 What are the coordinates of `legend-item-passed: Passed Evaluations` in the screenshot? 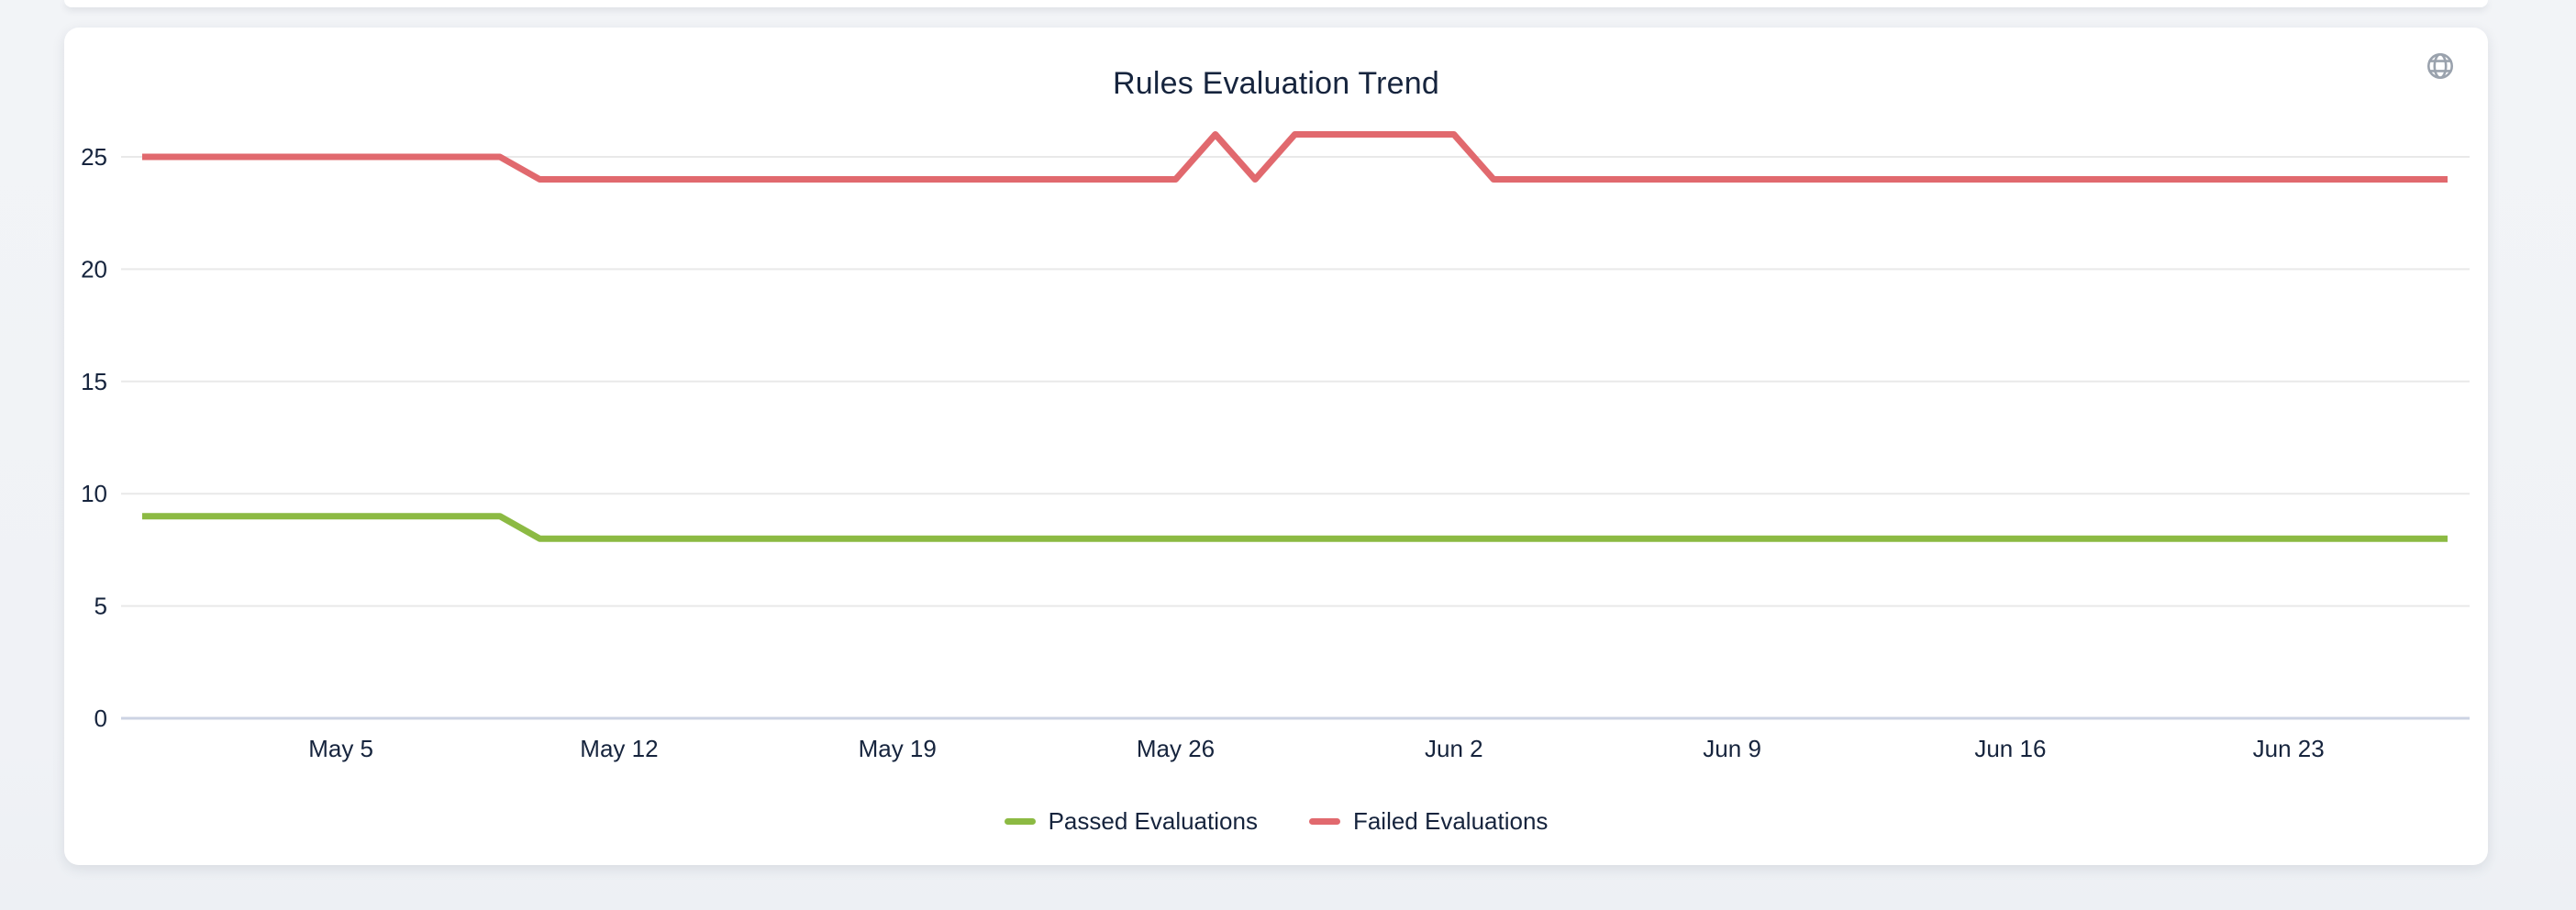 It's located at (1131, 821).